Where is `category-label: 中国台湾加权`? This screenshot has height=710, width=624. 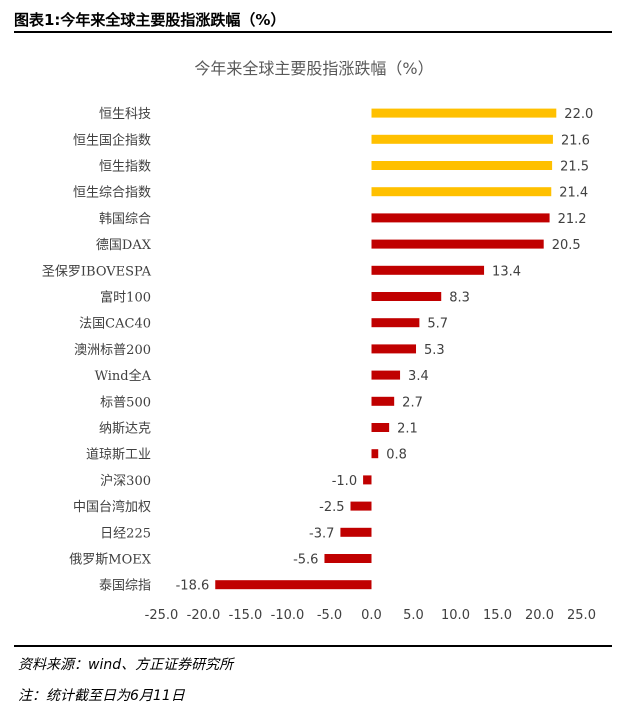
category-label: 中国台湾加权 is located at coordinates (112, 507).